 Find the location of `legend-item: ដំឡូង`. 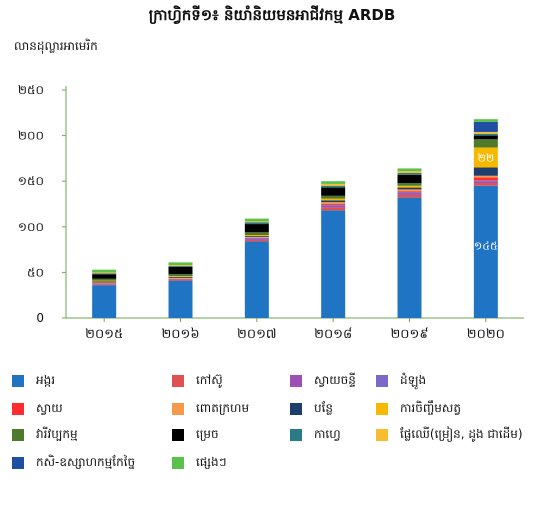

legend-item: ដំឡូង is located at coordinates (401, 381).